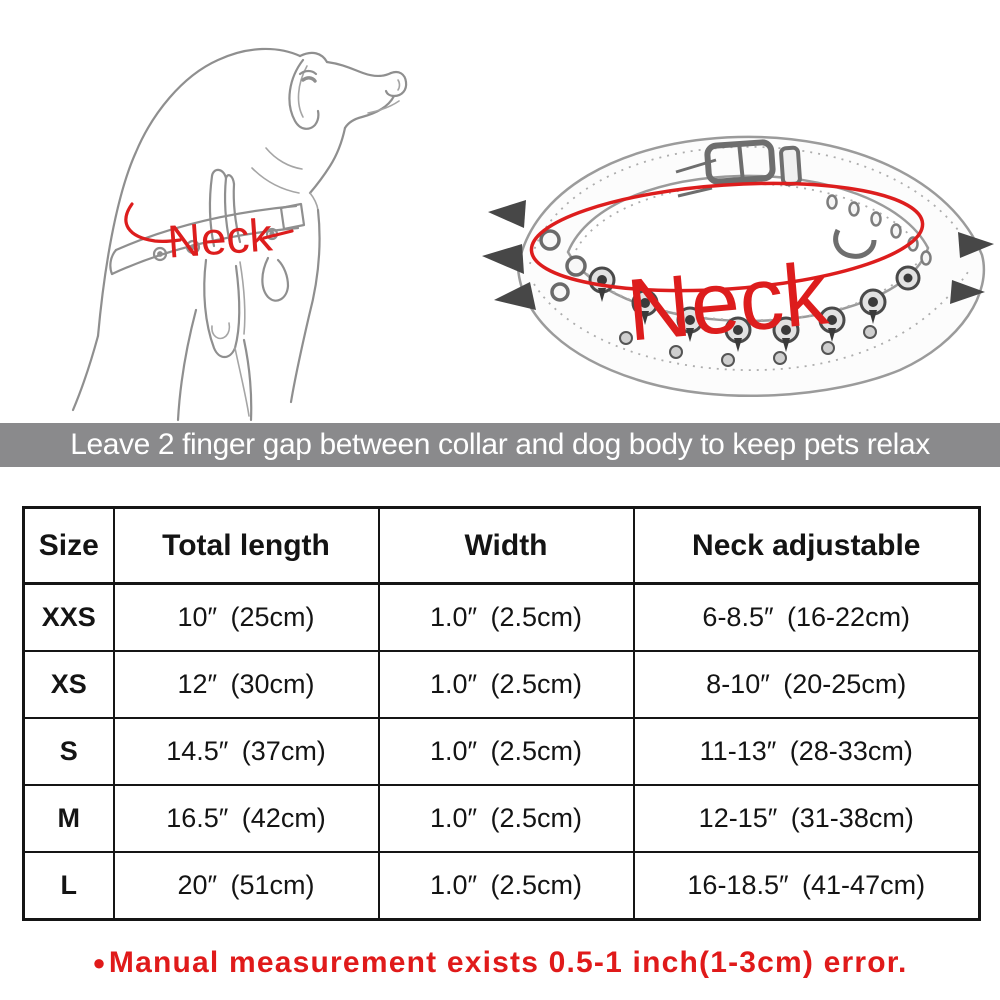 This screenshot has width=1000, height=1000. Describe the element at coordinates (68, 545) in the screenshot. I see `column-header-size: Size` at that location.